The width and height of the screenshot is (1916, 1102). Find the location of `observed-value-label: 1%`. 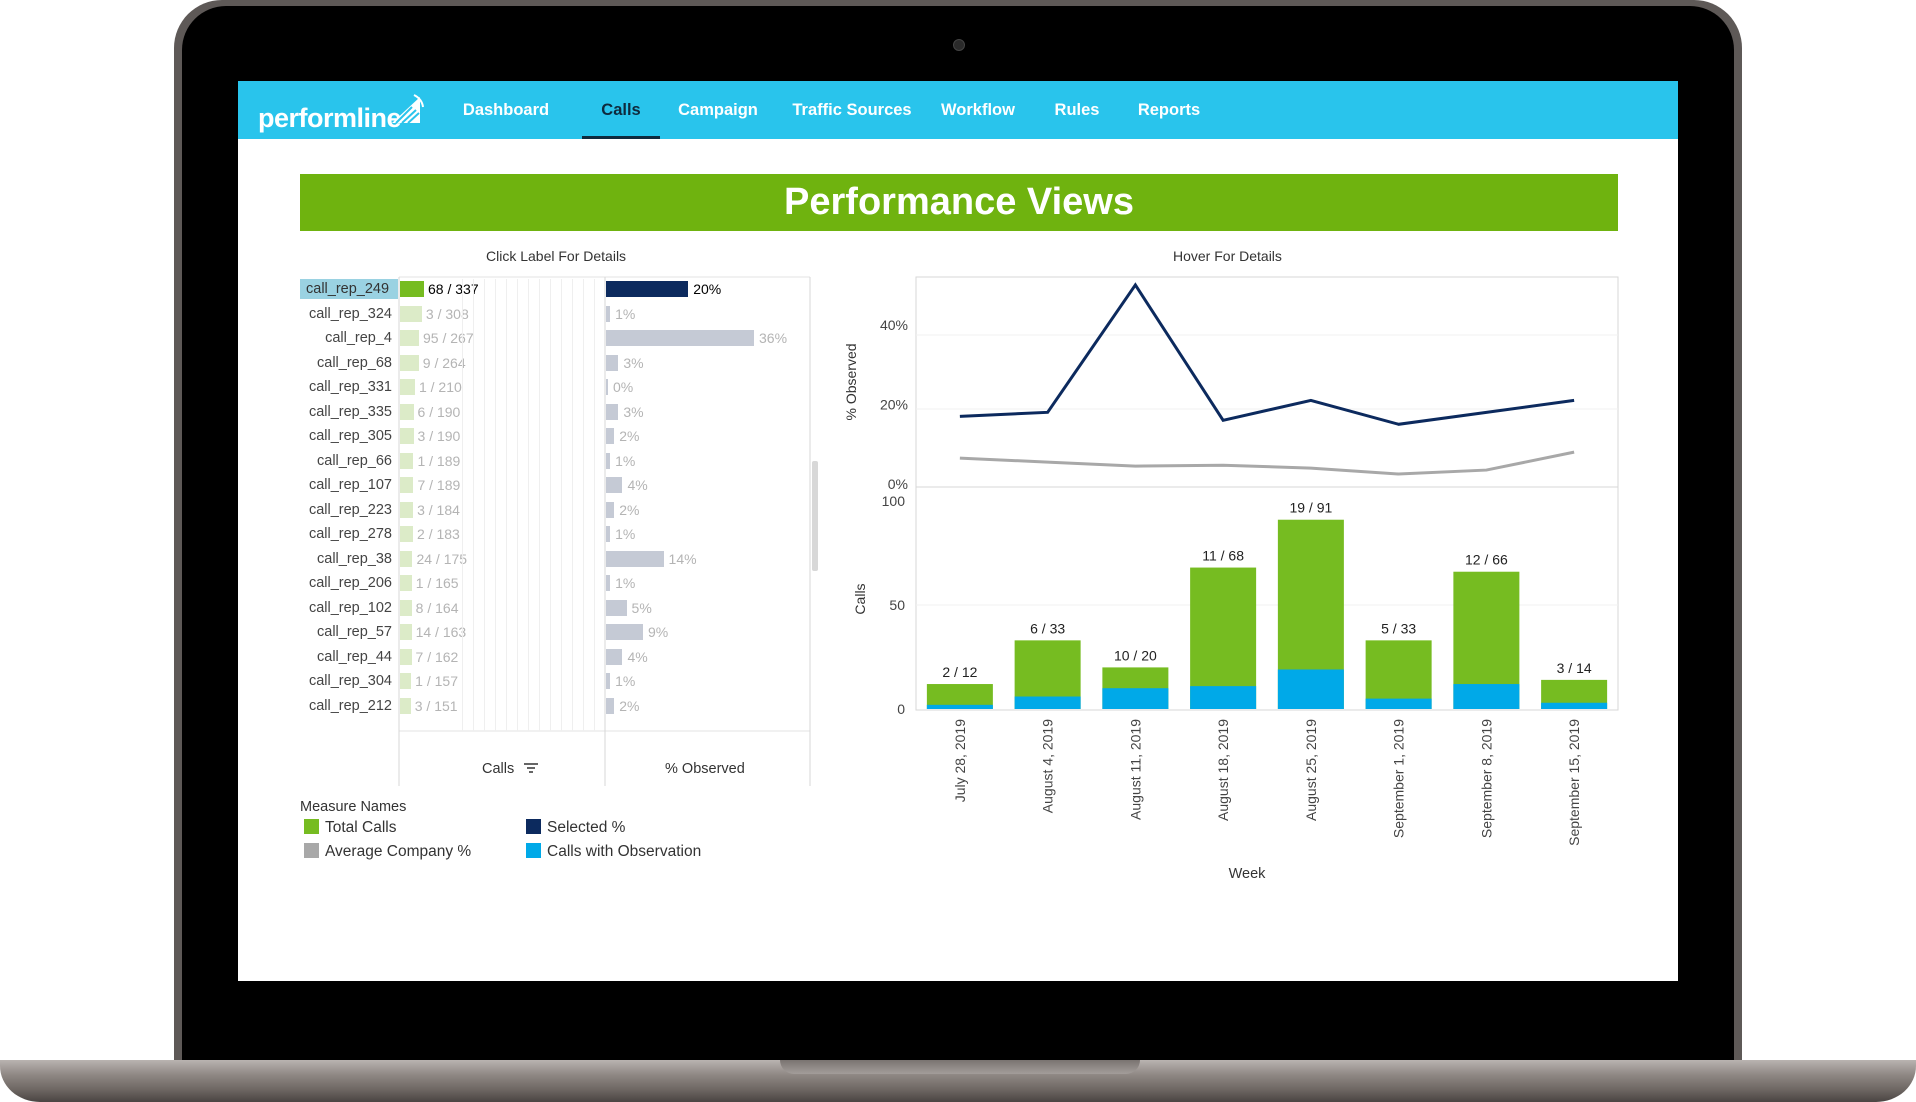

observed-value-label: 1% is located at coordinates (625, 313).